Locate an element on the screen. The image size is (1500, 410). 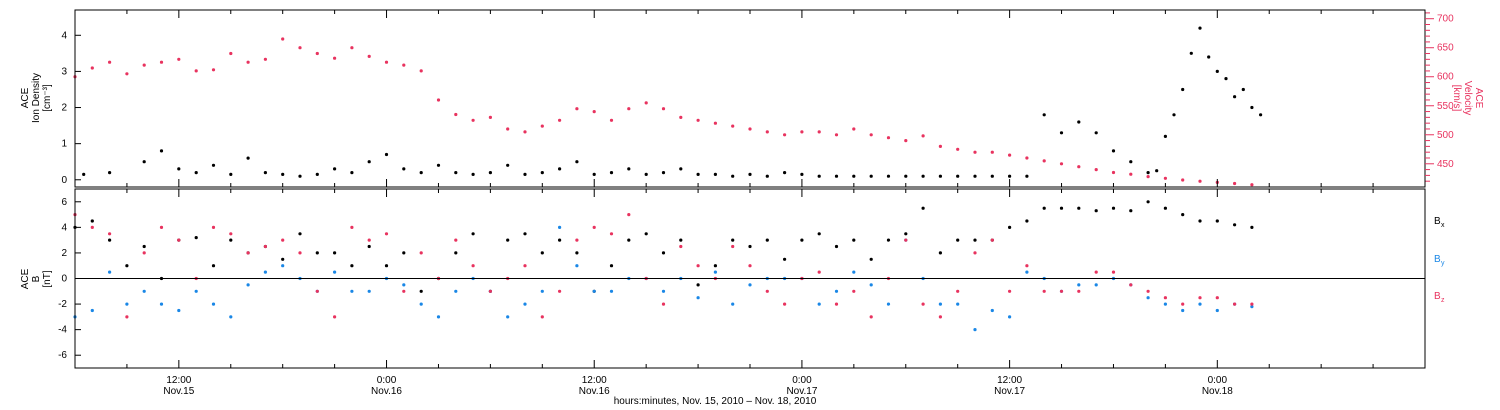
density-axis-label-line1: ACE is located at coordinates (25, 97).